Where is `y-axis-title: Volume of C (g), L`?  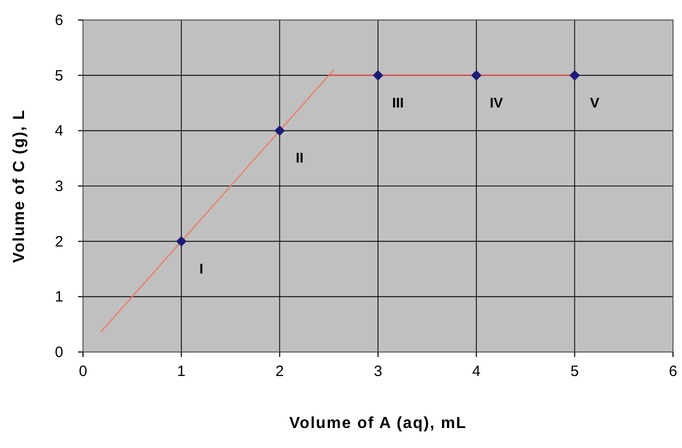 y-axis-title: Volume of C (g), L is located at coordinates (19, 186).